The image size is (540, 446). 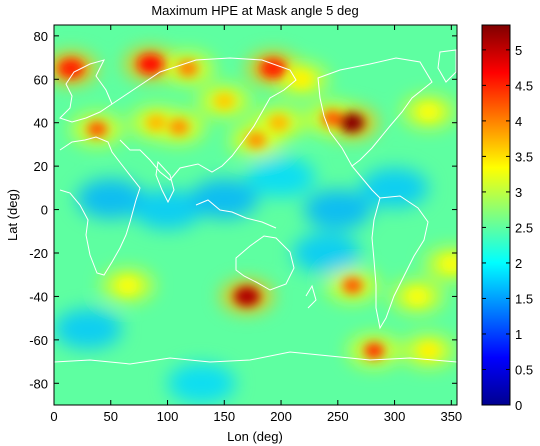 What do you see at coordinates (168, 416) in the screenshot?
I see `x-tick-label: 100` at bounding box center [168, 416].